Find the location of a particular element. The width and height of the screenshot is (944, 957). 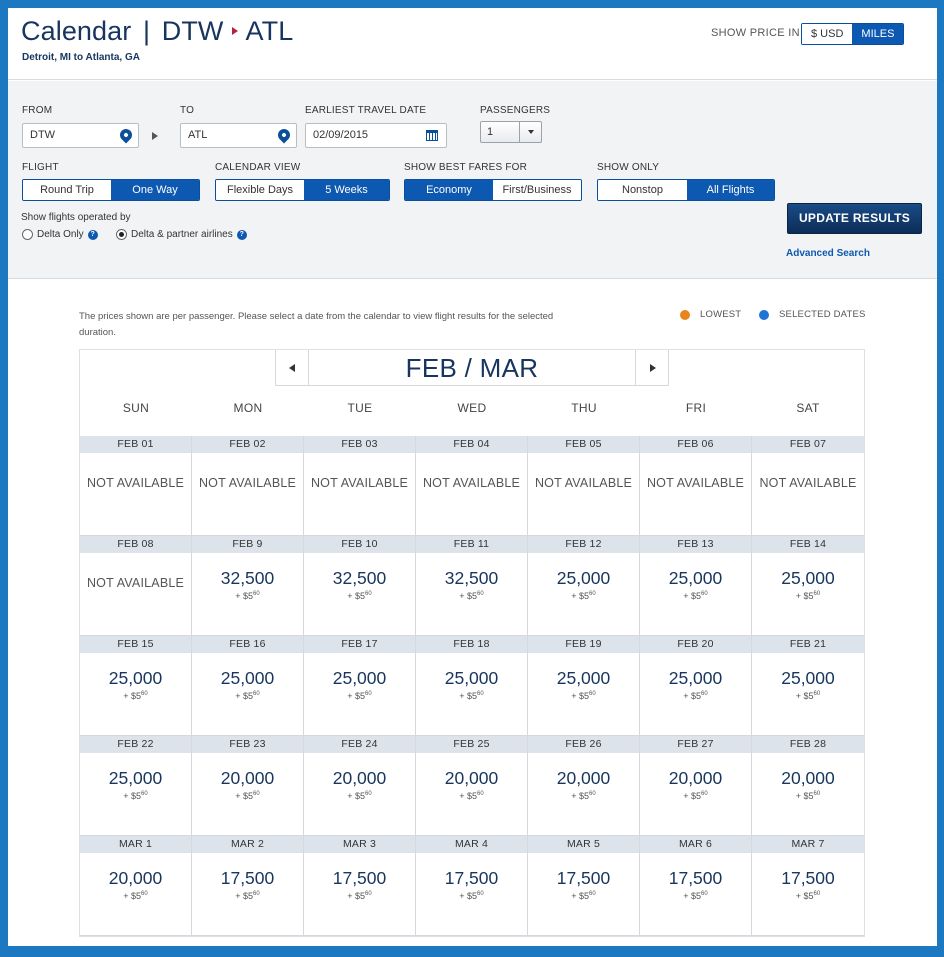

calendar-day-cell: FEB 21 25,000 + $560 is located at coordinates (808, 686).